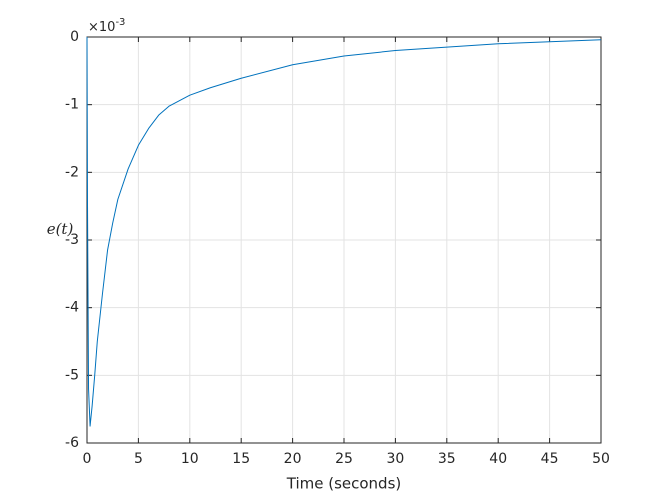 This screenshot has width=664, height=498. What do you see at coordinates (395, 459) in the screenshot?
I see `x-tick-label: 30` at bounding box center [395, 459].